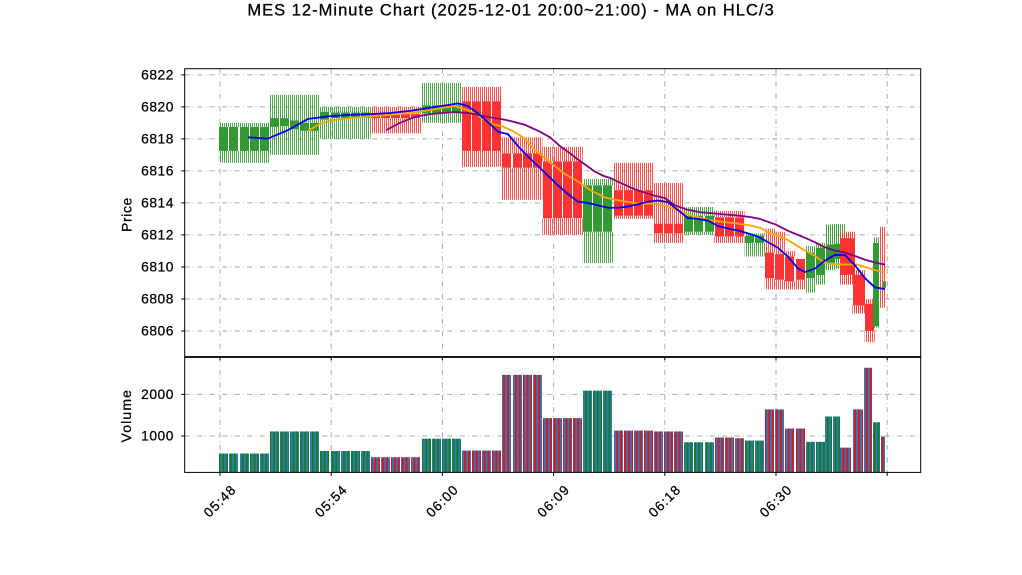  What do you see at coordinates (157, 331) in the screenshot?
I see `svg-text: 6806` at bounding box center [157, 331].